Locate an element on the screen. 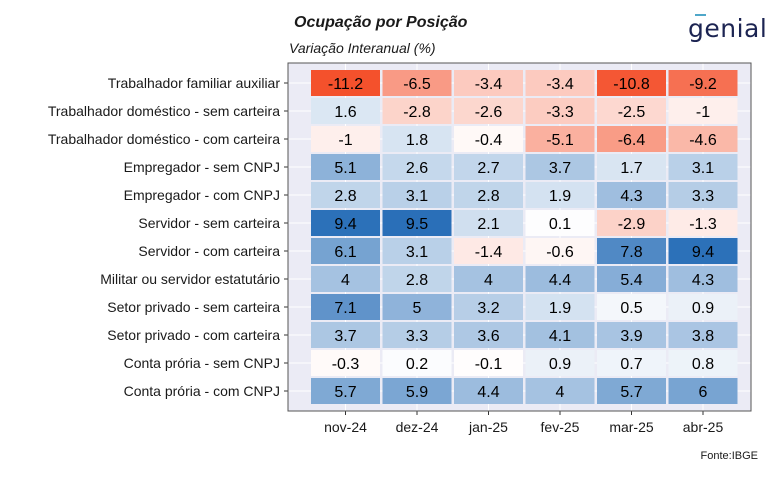 This screenshot has height=480, width=780. cell-value-label: 0.5 is located at coordinates (631, 308).